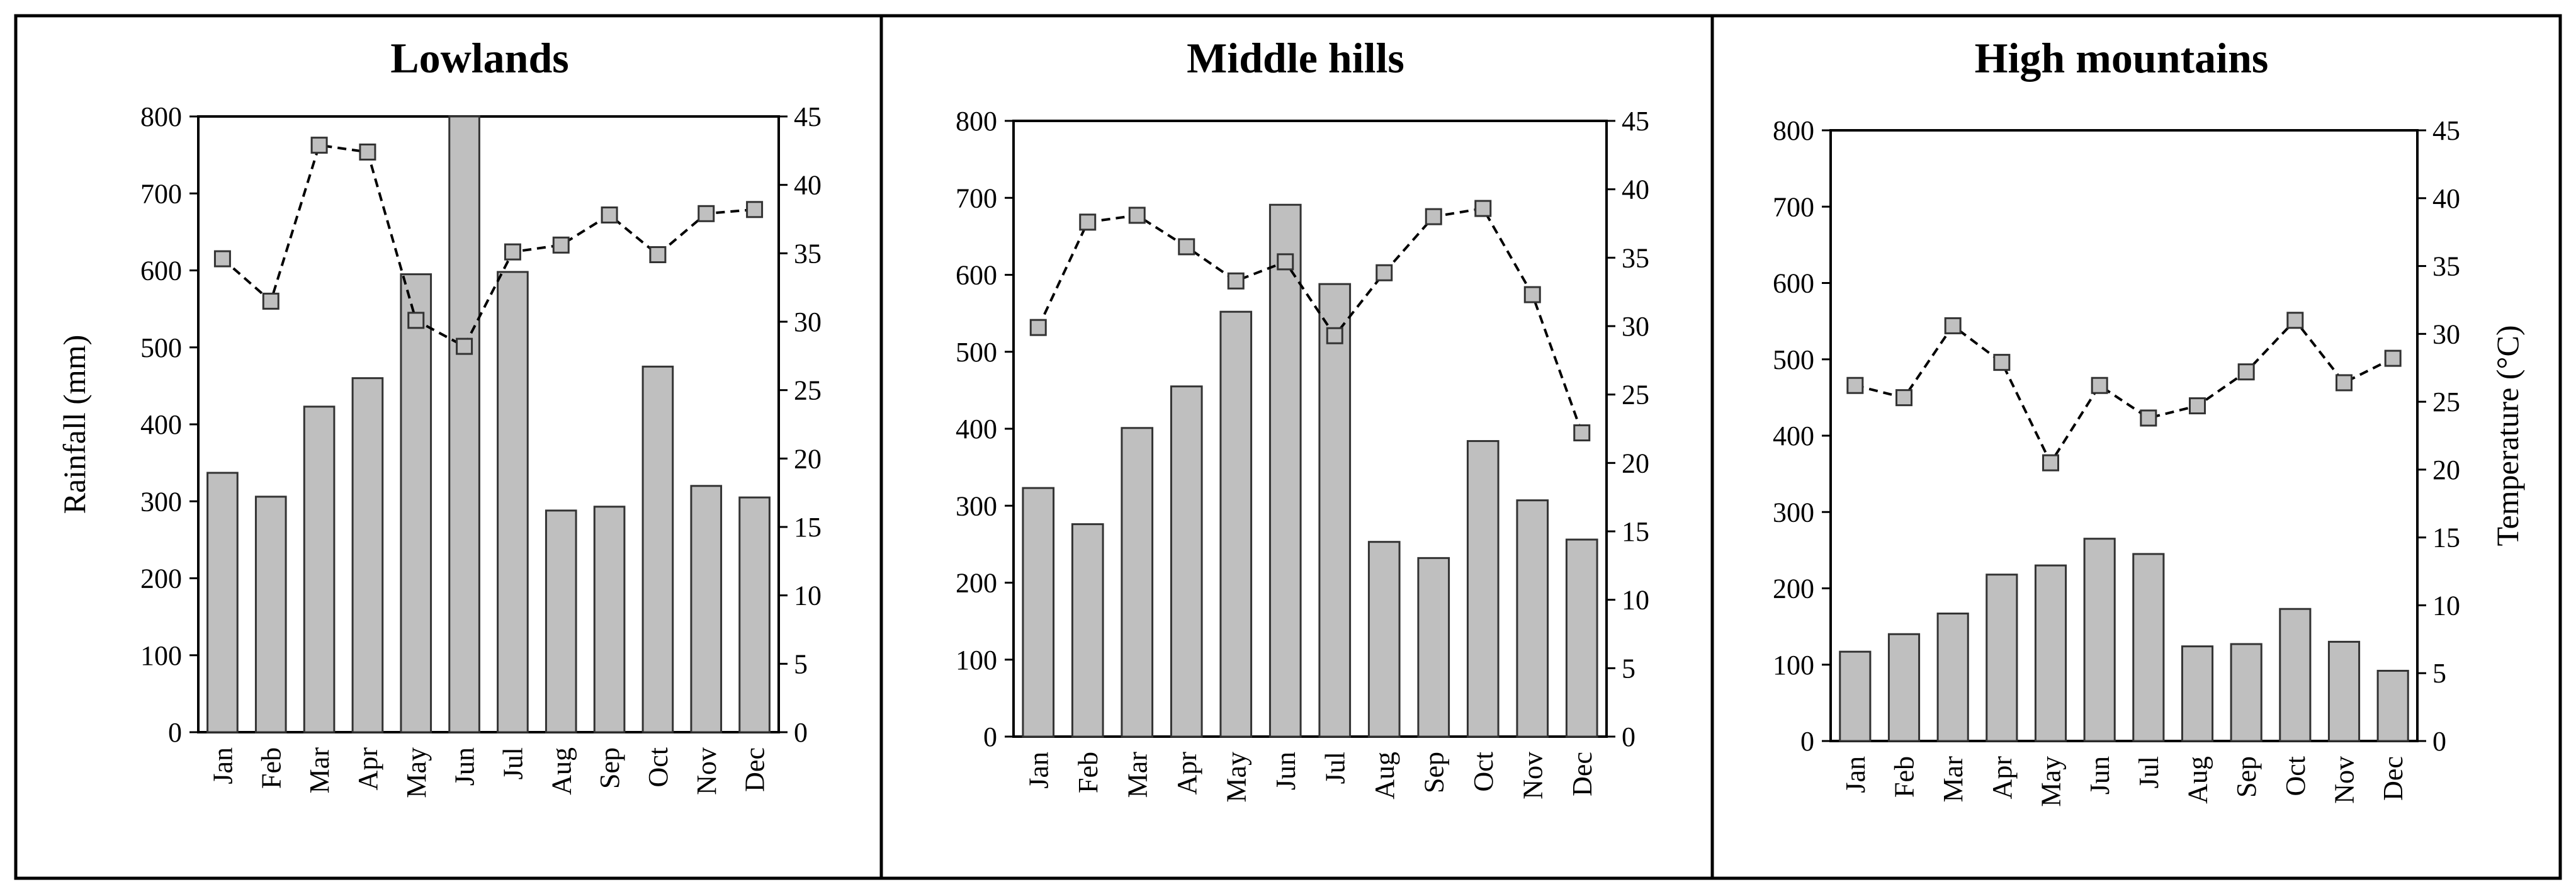 The width and height of the screenshot is (2576, 894). Describe the element at coordinates (1295, 58) in the screenshot. I see `panel-title: Middle hills` at that location.